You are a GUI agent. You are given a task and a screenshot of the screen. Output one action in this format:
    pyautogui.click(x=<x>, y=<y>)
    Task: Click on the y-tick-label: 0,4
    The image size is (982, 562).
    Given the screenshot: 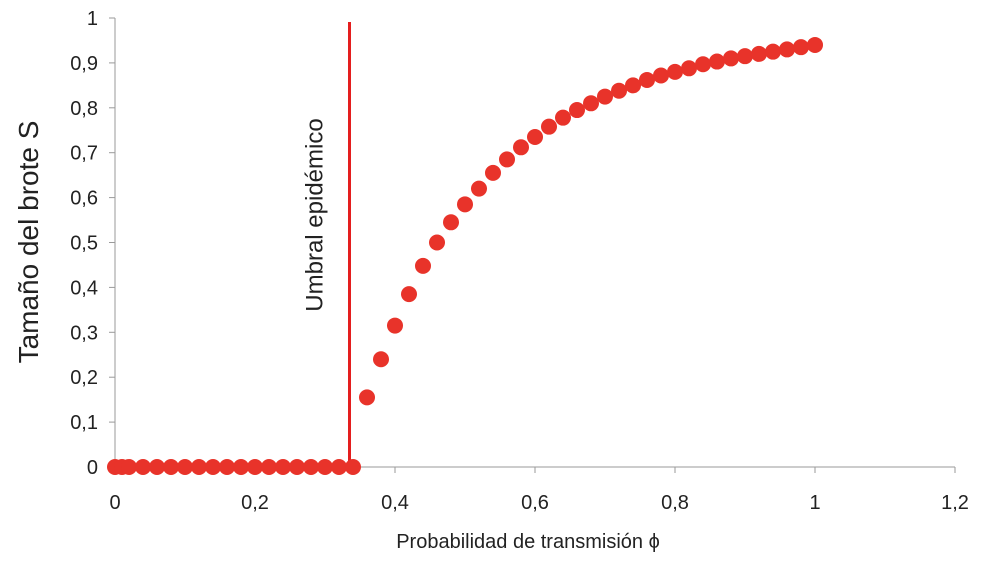 What is the action you would take?
    pyautogui.click(x=84, y=288)
    